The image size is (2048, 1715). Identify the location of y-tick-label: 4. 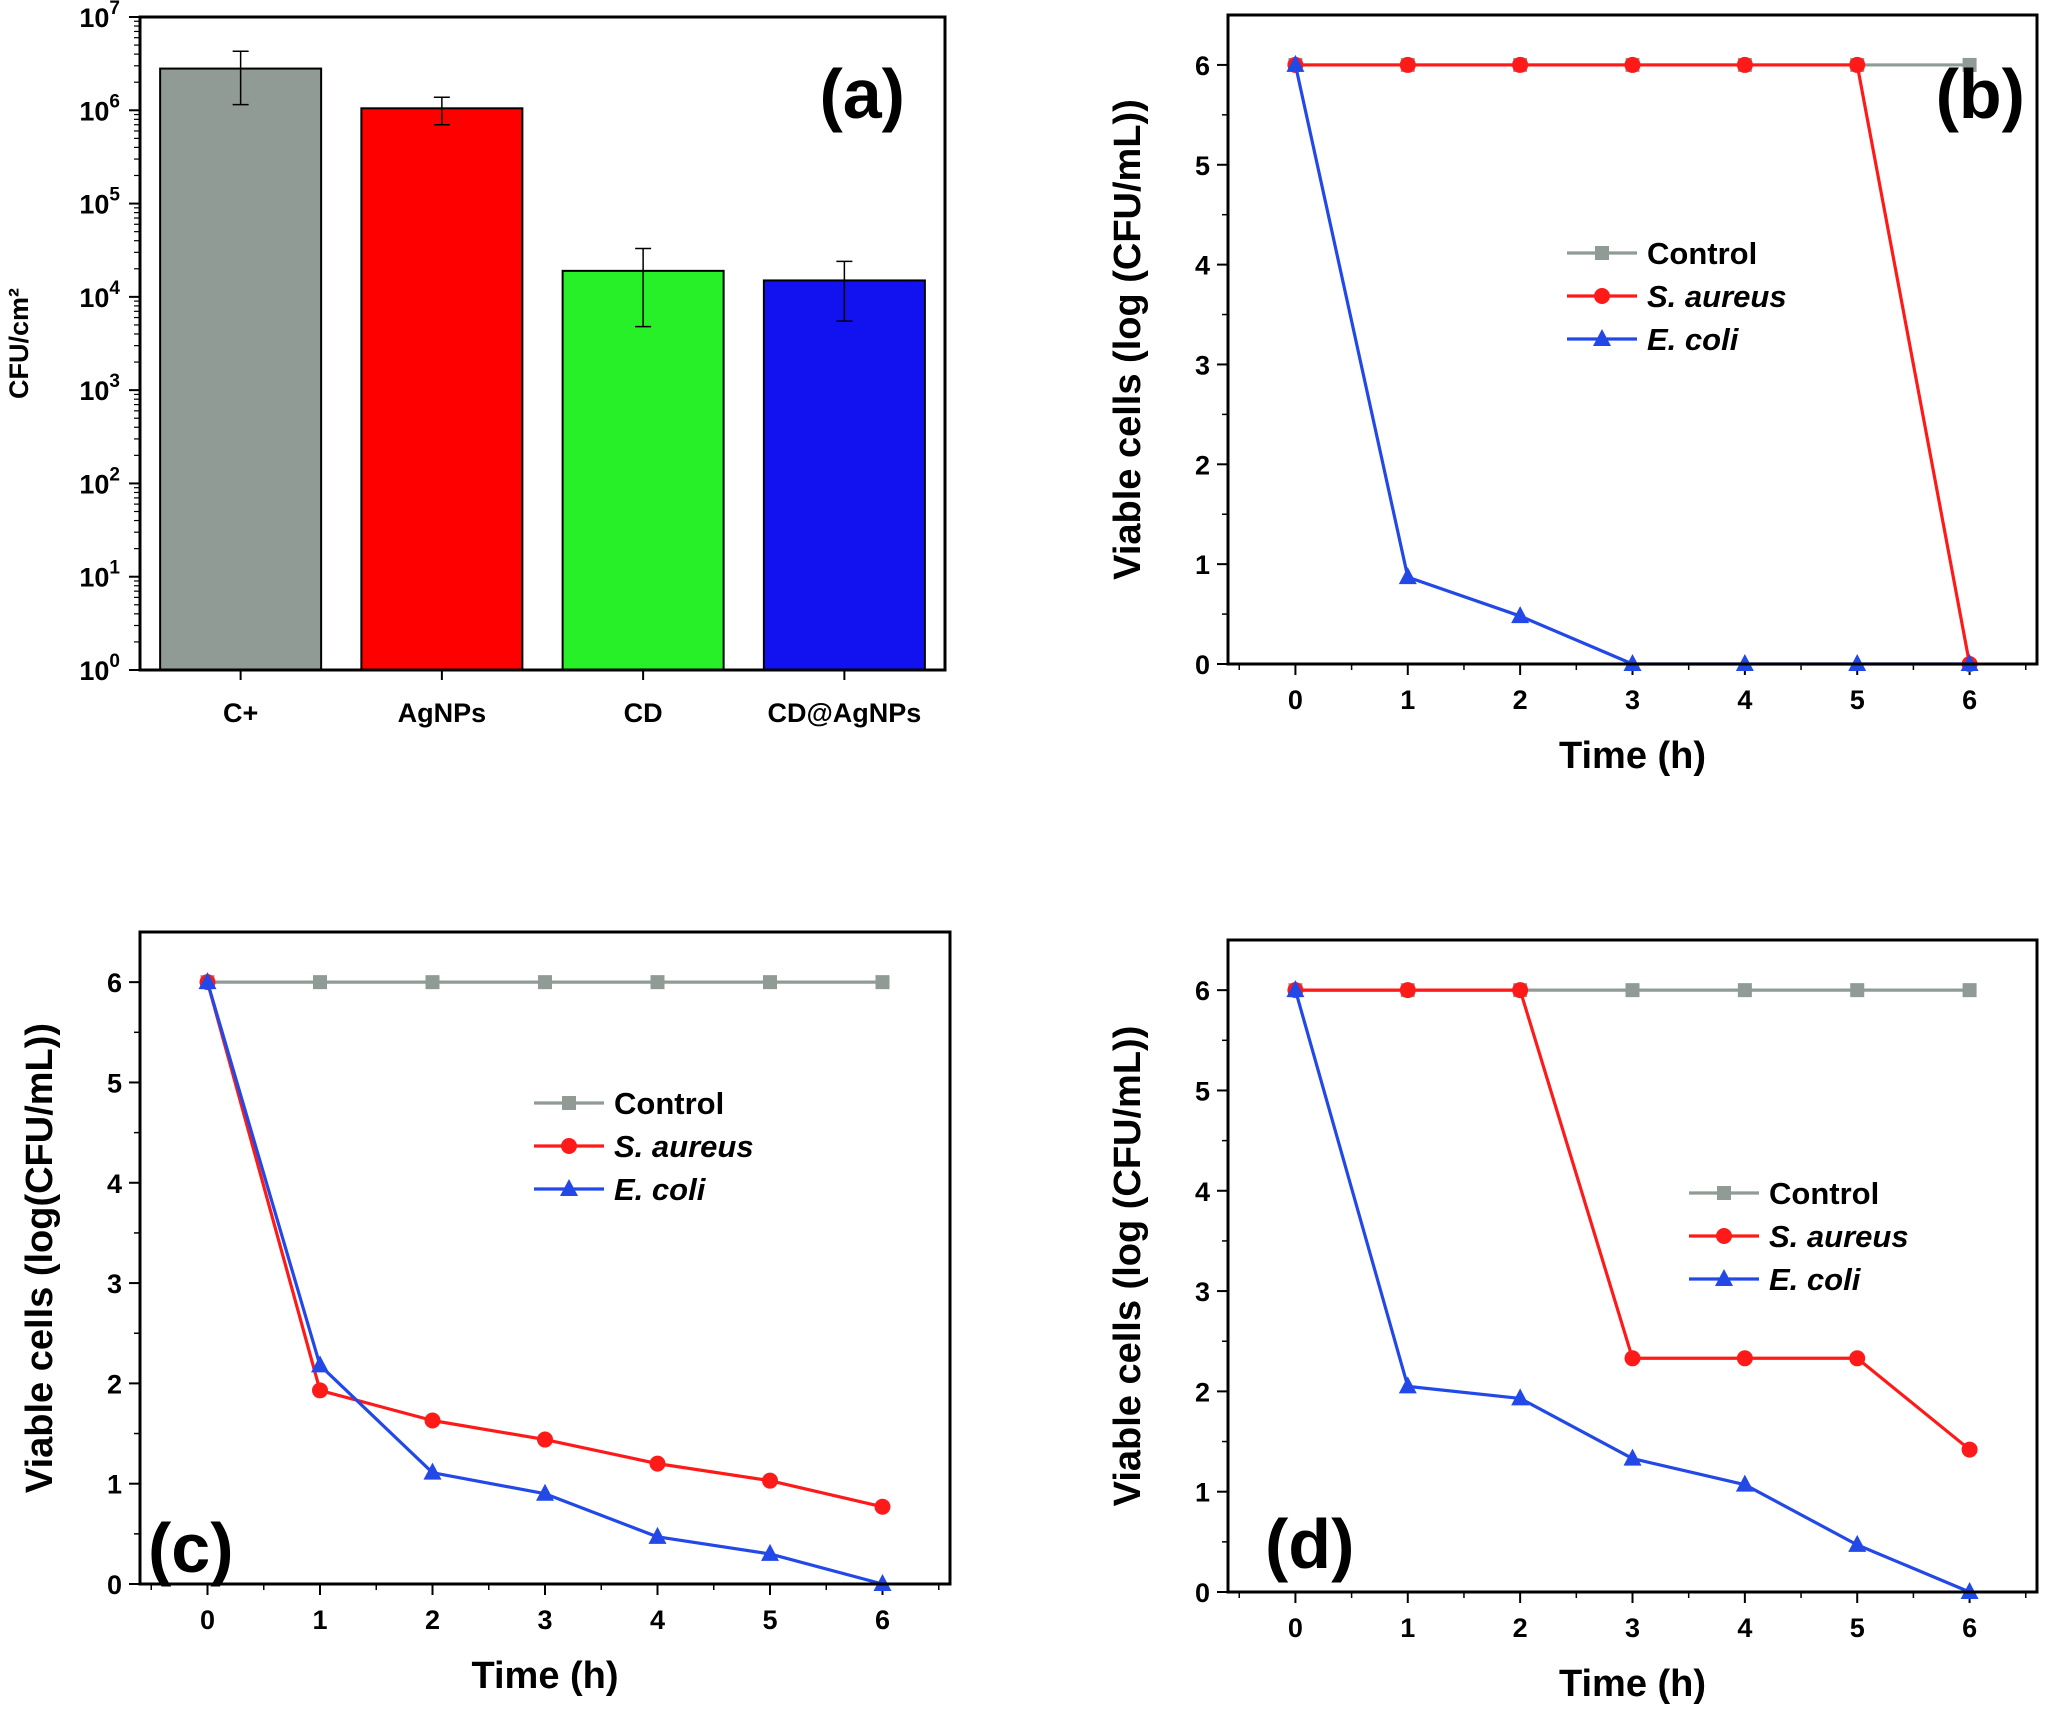
(114, 1184).